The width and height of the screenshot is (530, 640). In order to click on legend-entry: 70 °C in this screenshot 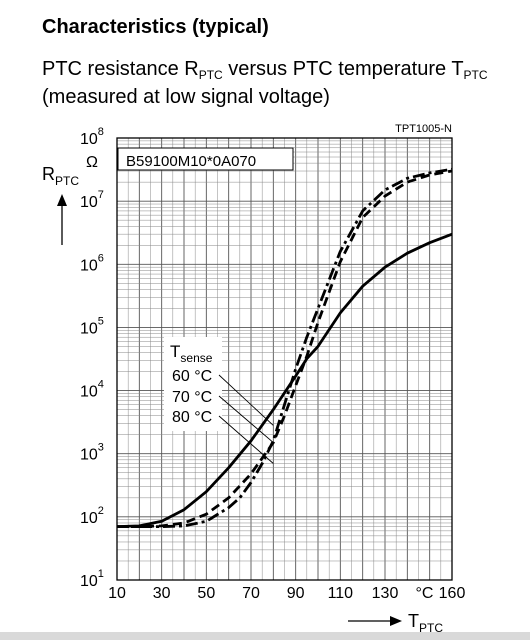, I will do `click(192, 397)`.